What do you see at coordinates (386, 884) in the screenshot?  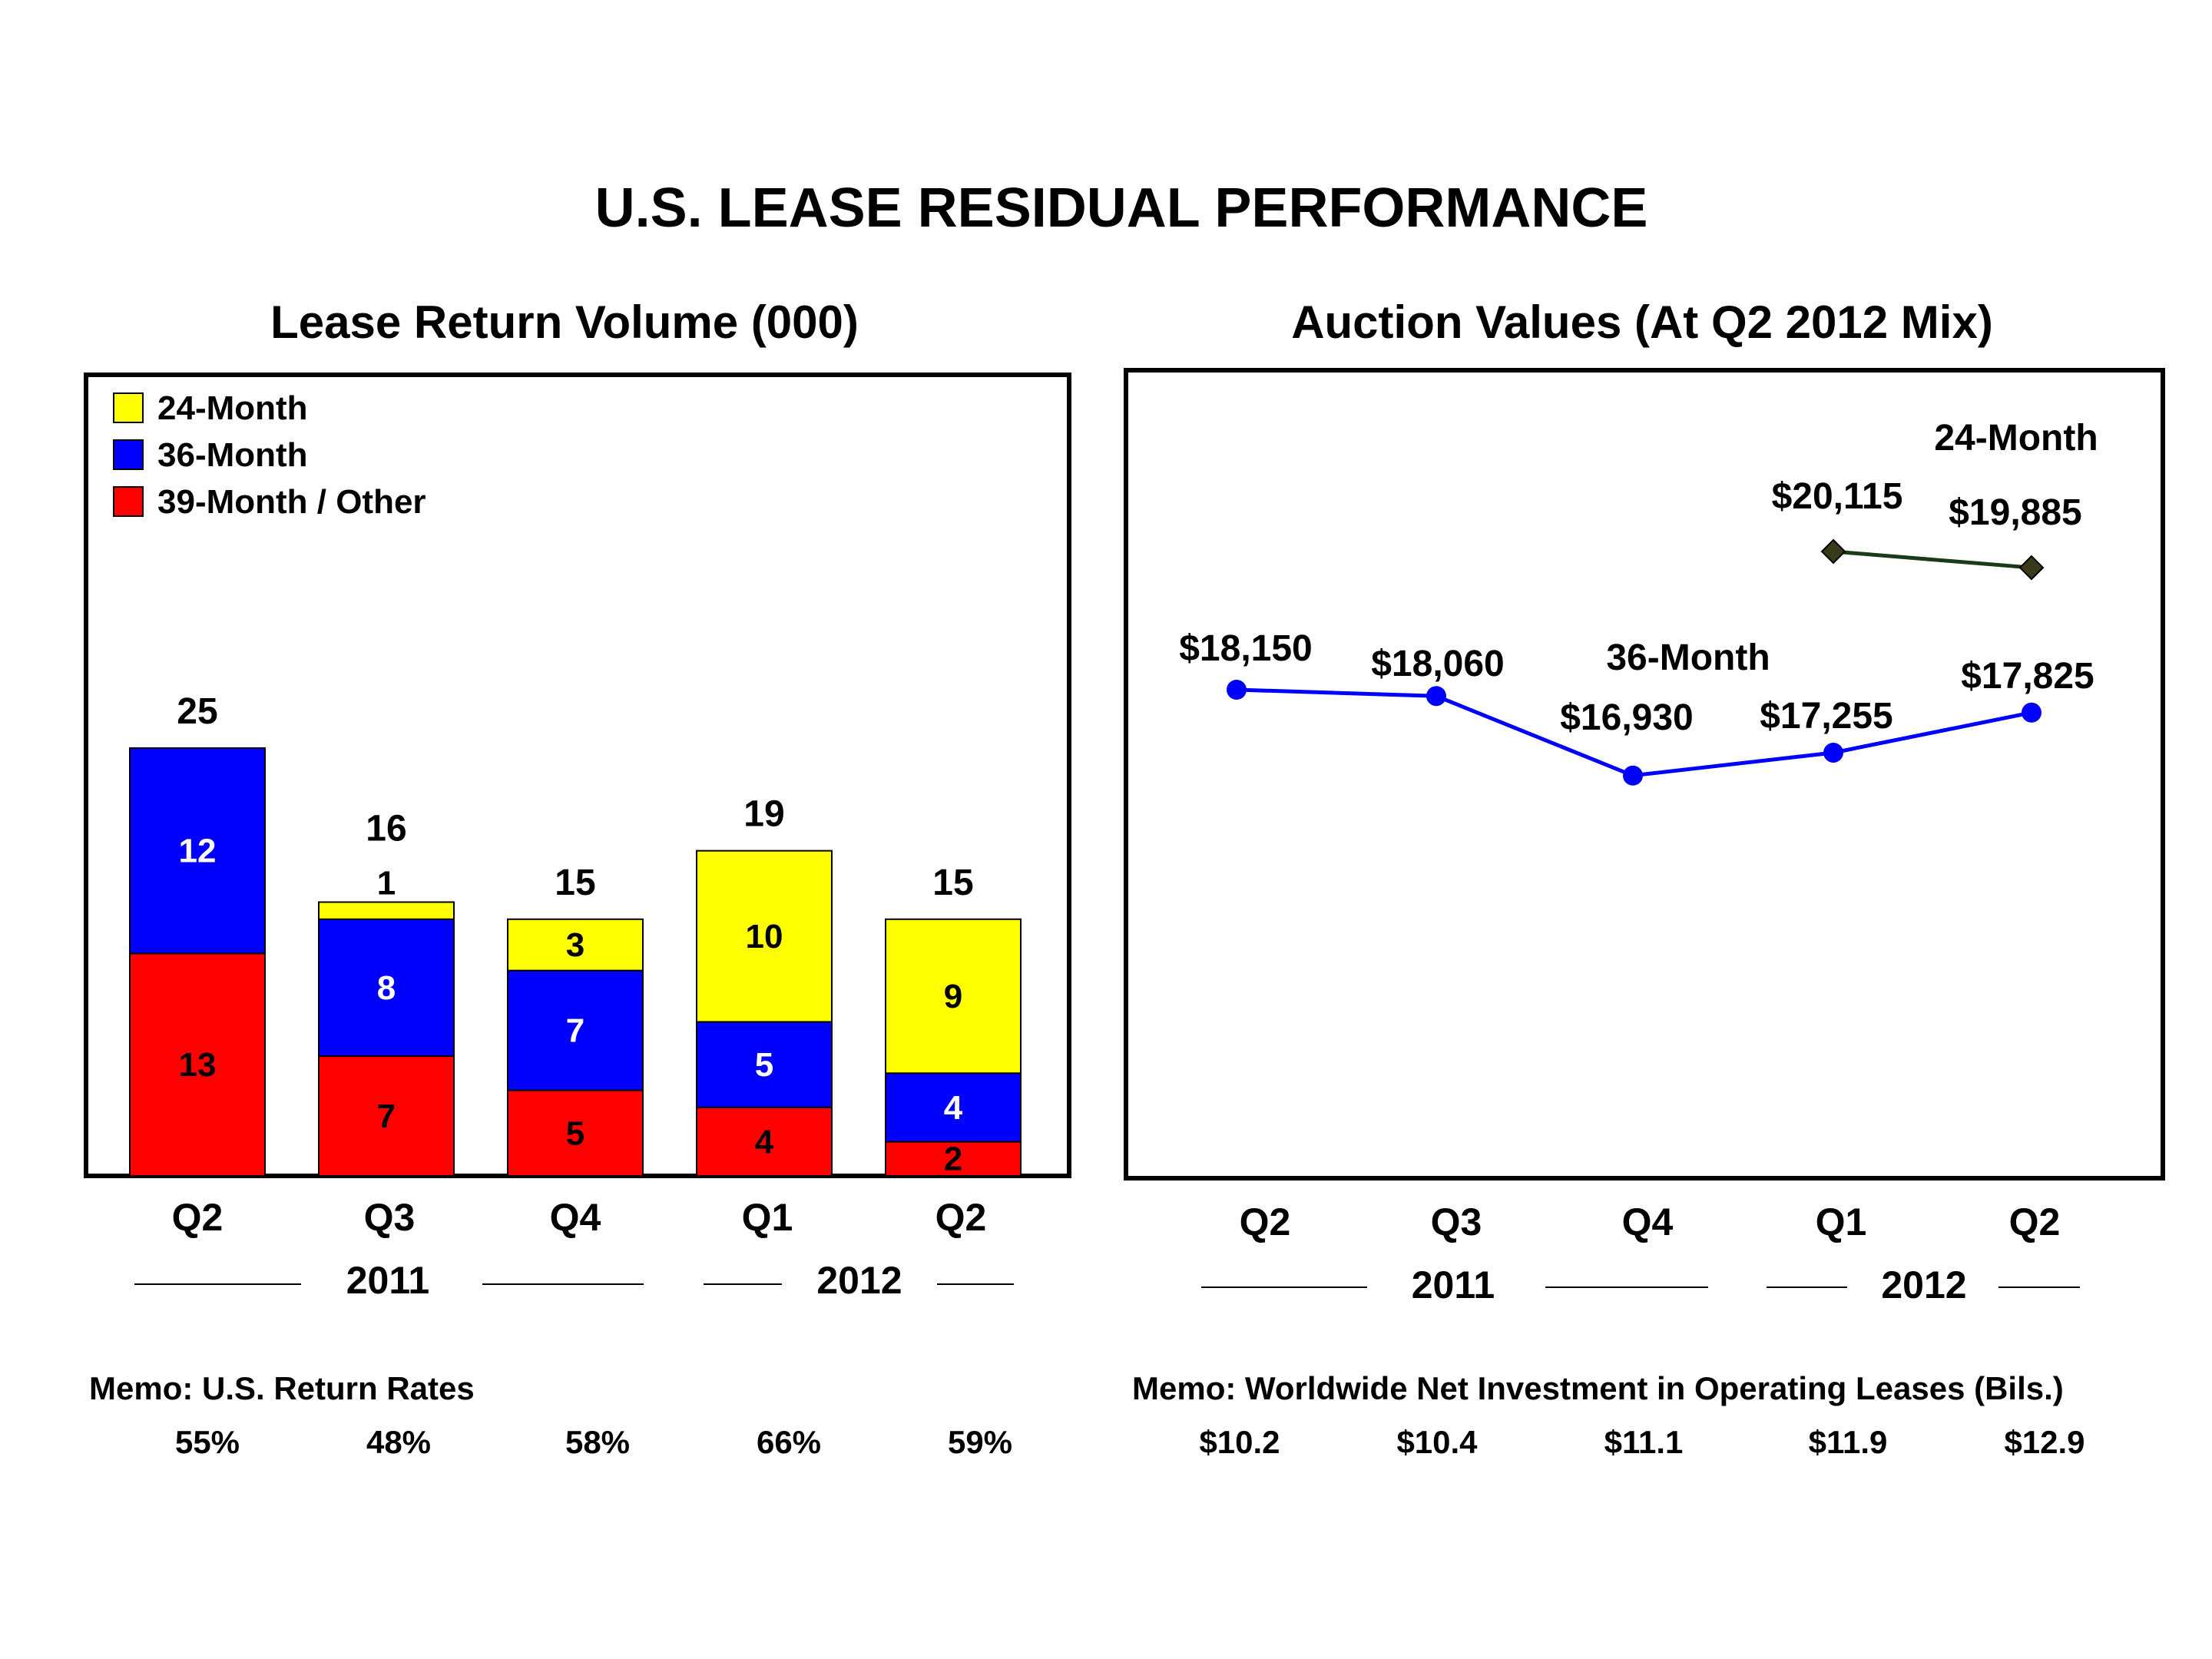 I see `bar-value-label: 1` at bounding box center [386, 884].